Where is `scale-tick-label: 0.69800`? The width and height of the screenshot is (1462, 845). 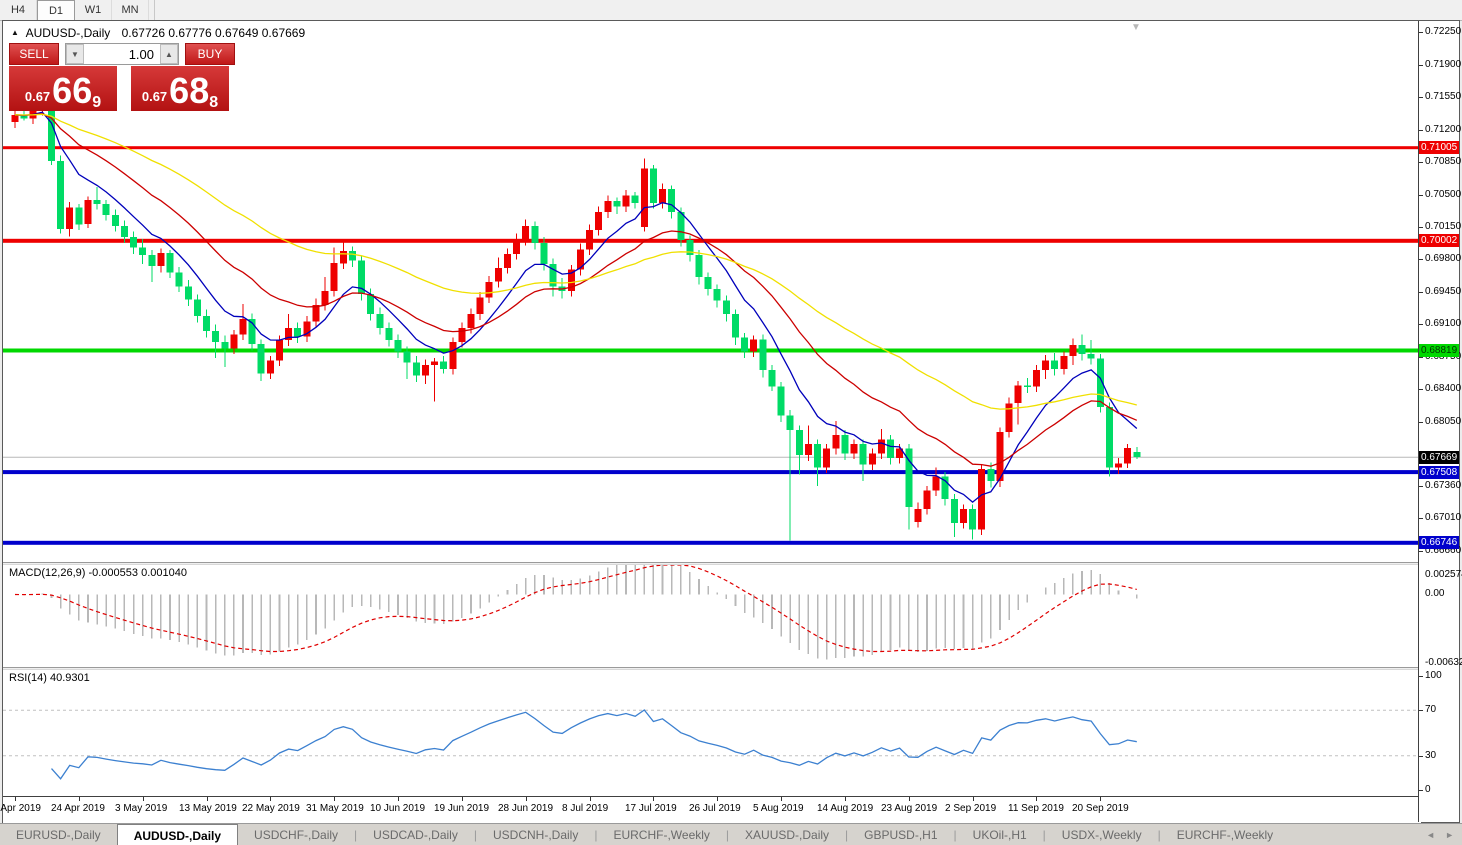 scale-tick-label: 0.69800 is located at coordinates (1443, 258).